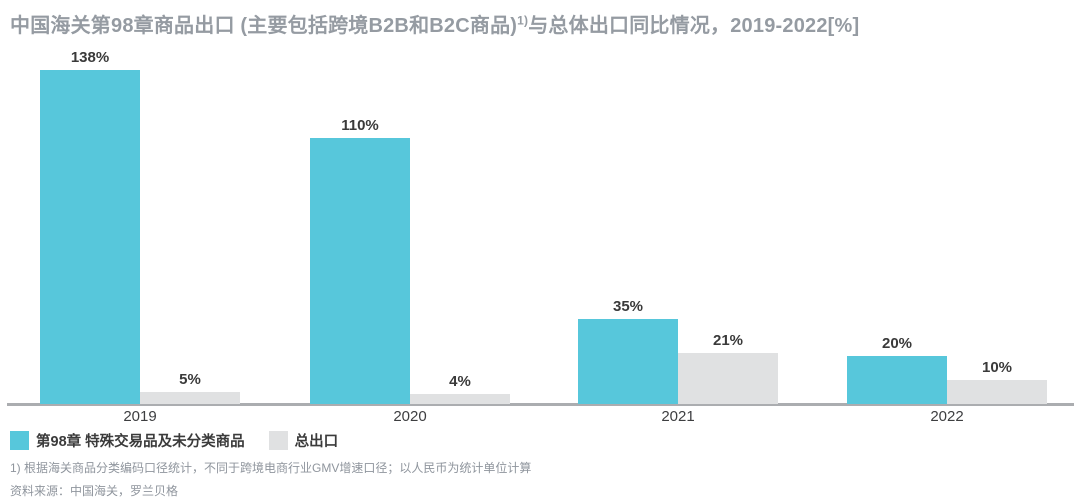  I want to click on bar-series1-2019, so click(90, 237).